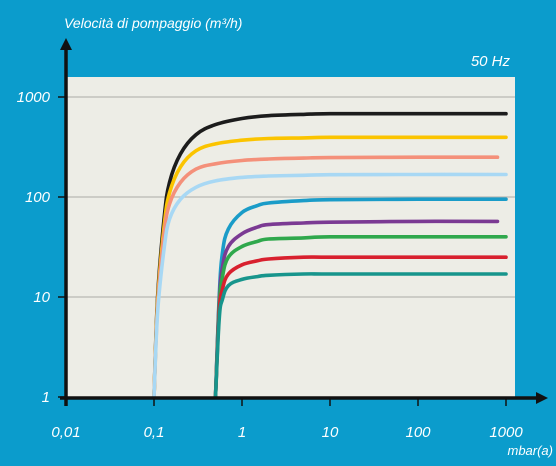 The width and height of the screenshot is (556, 466). What do you see at coordinates (38, 197) in the screenshot?
I see `y-tick-label-2: 100` at bounding box center [38, 197].